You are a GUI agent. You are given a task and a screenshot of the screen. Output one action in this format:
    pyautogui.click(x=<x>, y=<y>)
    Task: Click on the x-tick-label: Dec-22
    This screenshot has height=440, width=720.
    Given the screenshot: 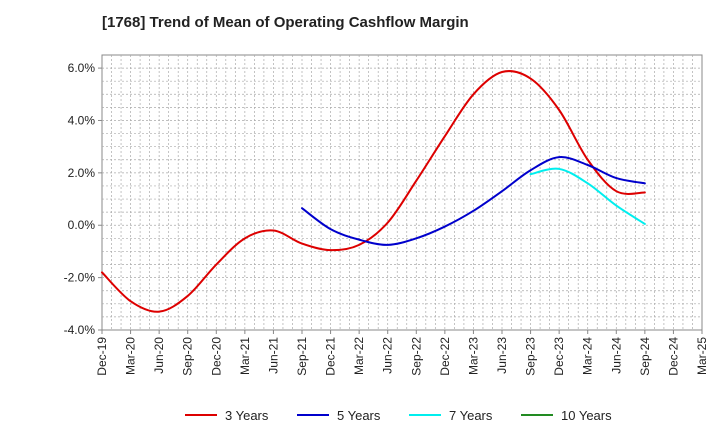 What is the action you would take?
    pyautogui.click(x=445, y=356)
    